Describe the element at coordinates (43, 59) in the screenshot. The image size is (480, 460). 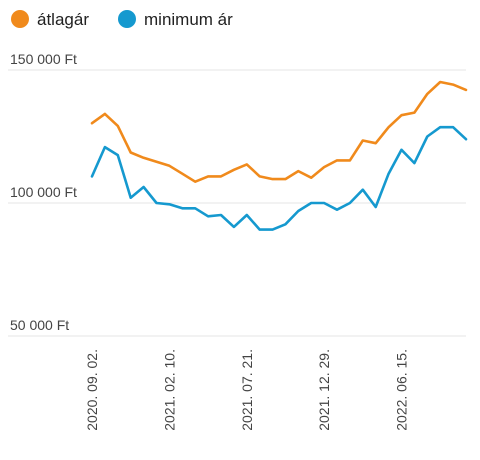
I see `y-tick-label: 150 000 Ft` at that location.